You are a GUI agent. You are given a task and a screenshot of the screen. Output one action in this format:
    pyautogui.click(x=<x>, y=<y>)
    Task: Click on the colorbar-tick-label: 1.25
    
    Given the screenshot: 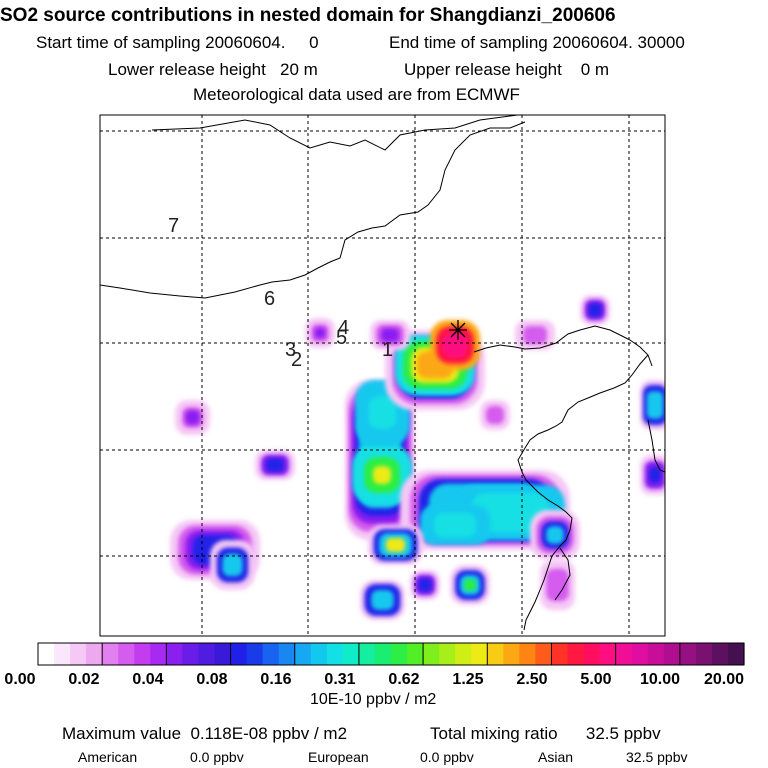 What is the action you would take?
    pyautogui.click(x=467, y=679)
    